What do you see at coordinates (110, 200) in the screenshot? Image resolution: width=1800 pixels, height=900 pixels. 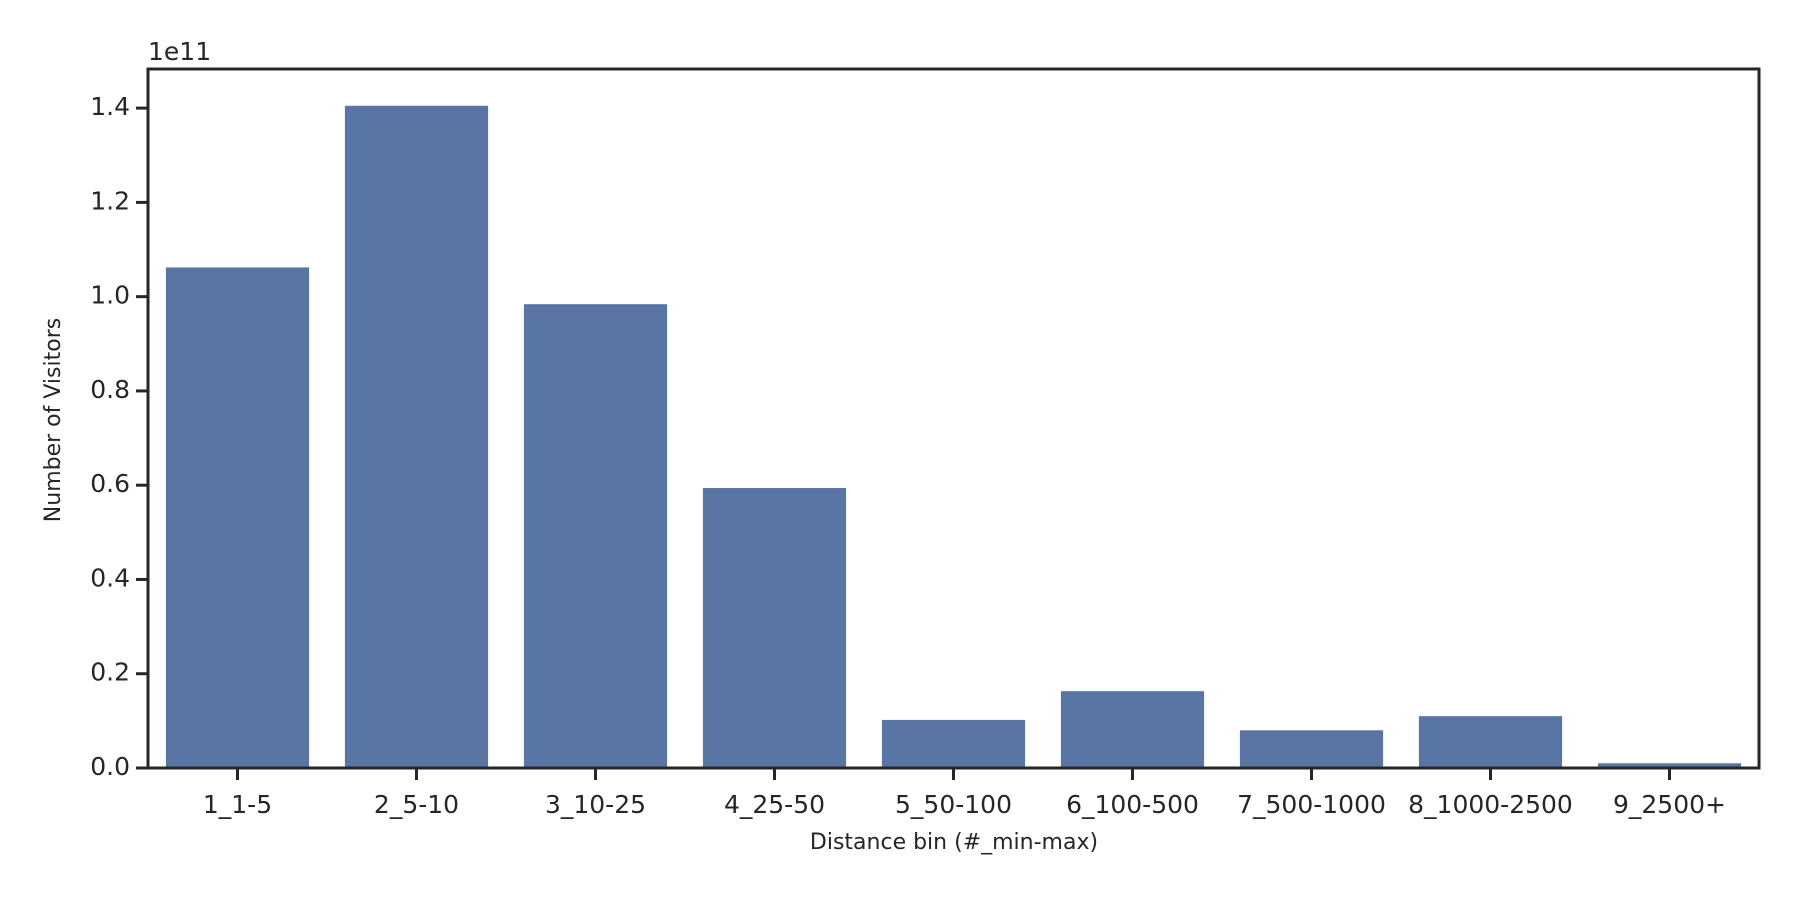 I see `y-tick-label: 1.2` at bounding box center [110, 200].